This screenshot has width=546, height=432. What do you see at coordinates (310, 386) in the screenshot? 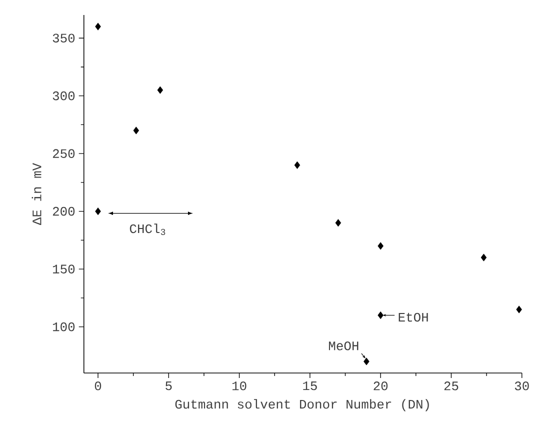
I see `x-tick-label: 15` at bounding box center [310, 386].